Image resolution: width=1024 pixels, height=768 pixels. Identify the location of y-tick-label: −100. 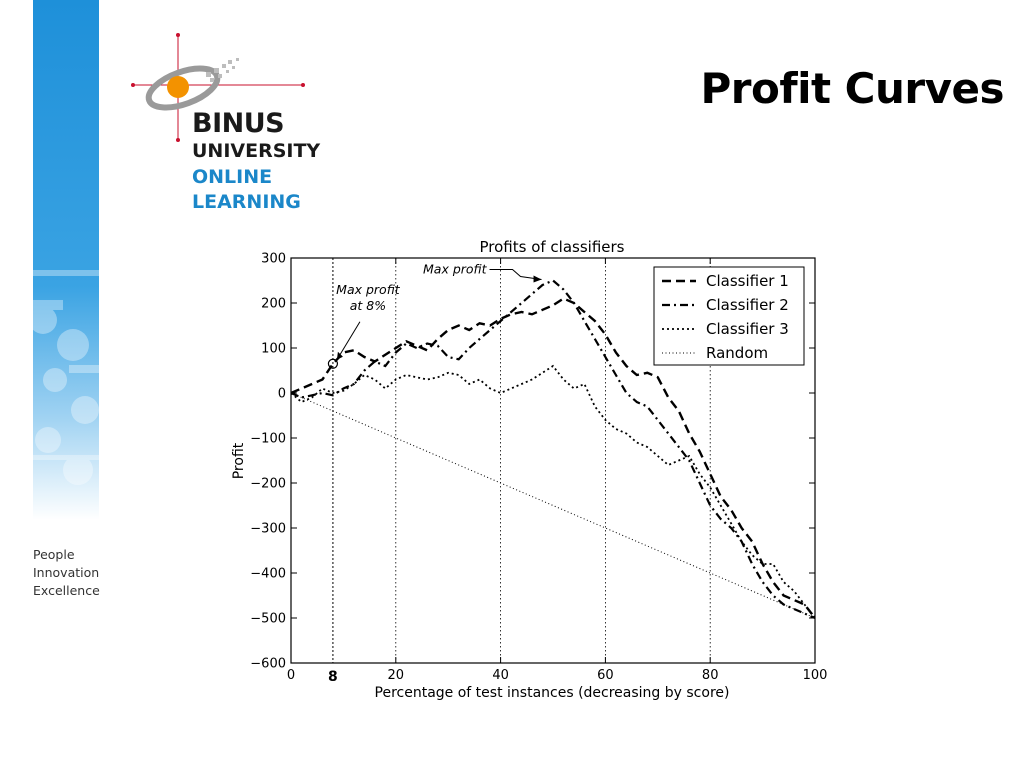
(268, 439).